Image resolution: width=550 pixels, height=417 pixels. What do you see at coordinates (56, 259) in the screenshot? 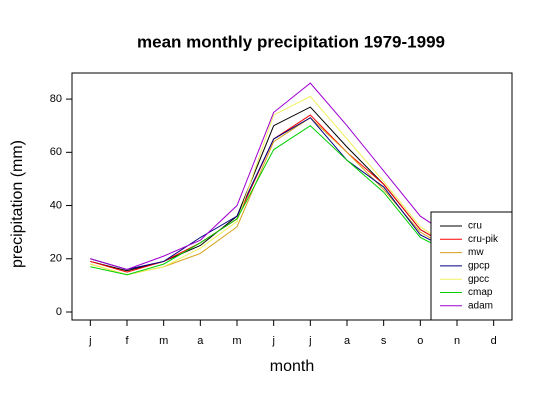
I see `y-tick-label: 20` at bounding box center [56, 259].